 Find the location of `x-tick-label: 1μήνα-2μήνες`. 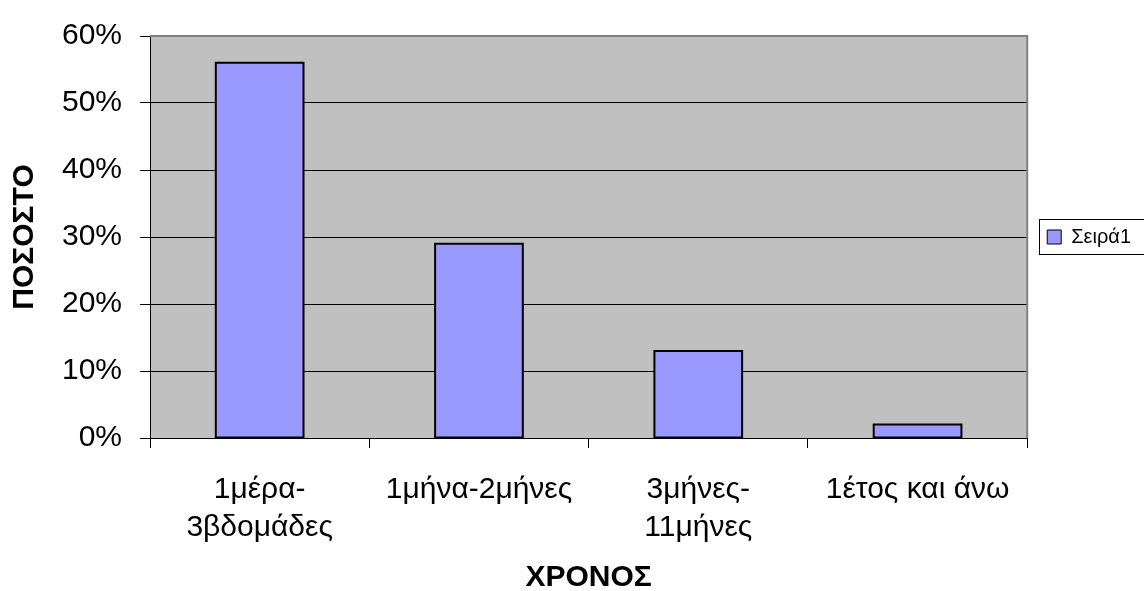

x-tick-label: 1μήνα-2μήνες is located at coordinates (479, 488).